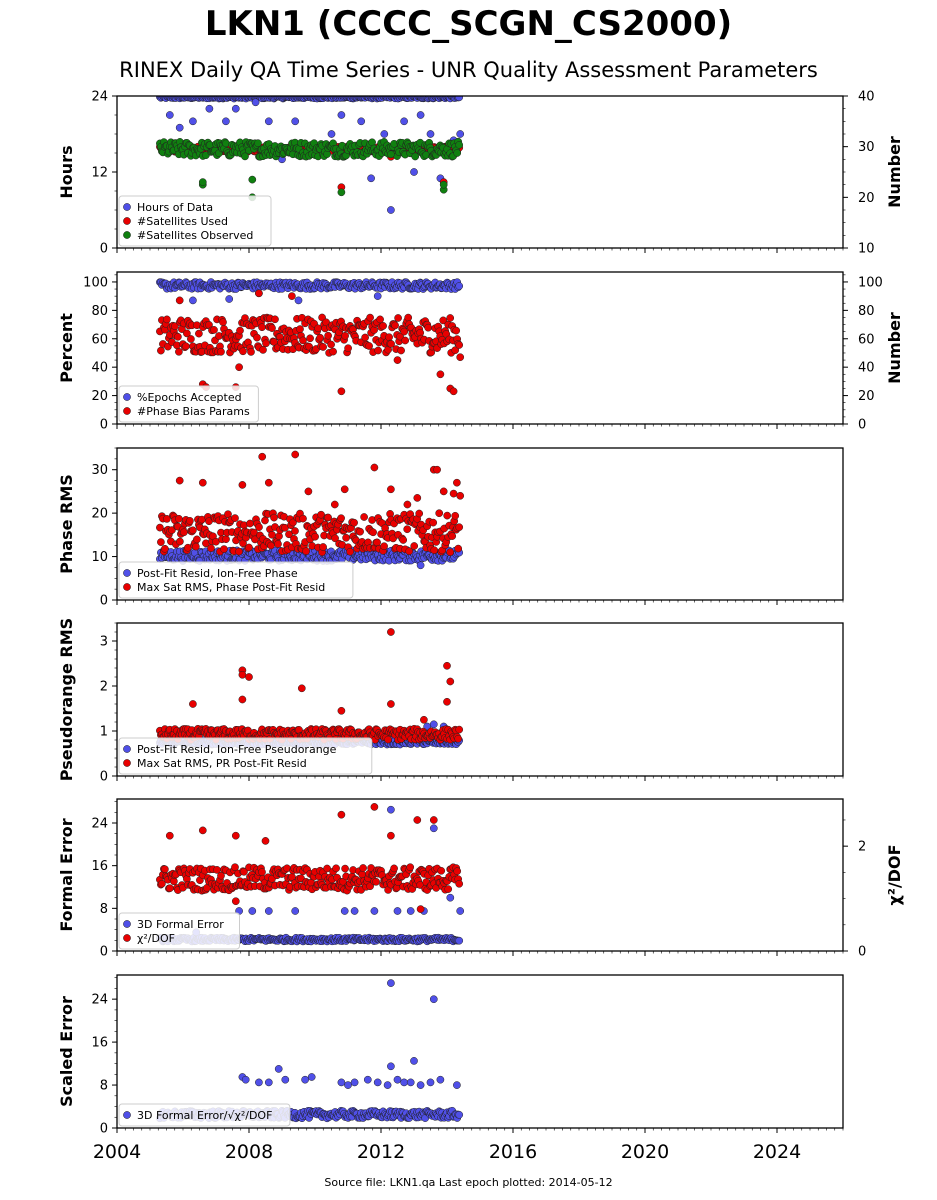 This screenshot has height=1200, width=937. Describe the element at coordinates (117, 1152) in the screenshot. I see `x-tick-label: 2004` at that location.